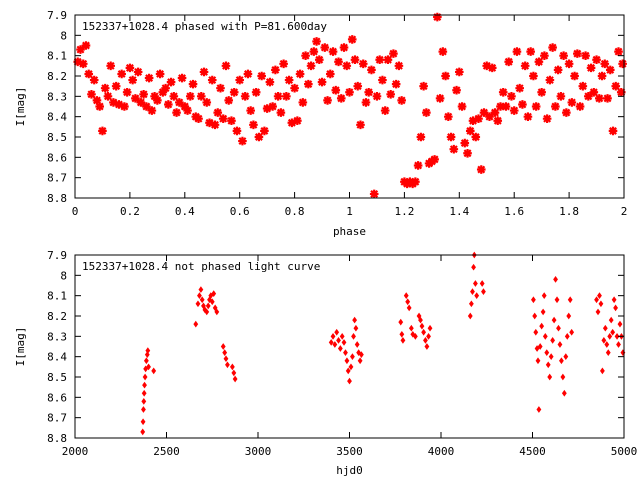 Image resolution: width=640 pixels, height=480 pixels. What do you see at coordinates (201, 266) in the screenshot?
I see `chart-title: 152337+1028.4 not phased light curve` at bounding box center [201, 266].